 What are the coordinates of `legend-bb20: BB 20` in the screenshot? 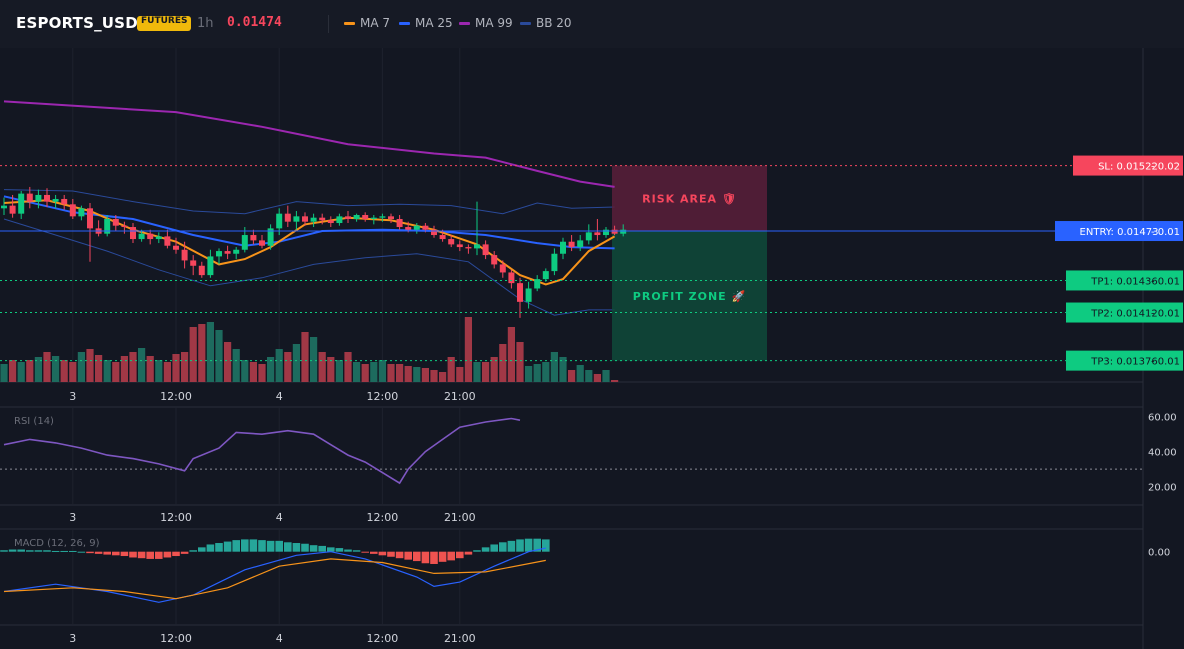 It's located at (546, 23).